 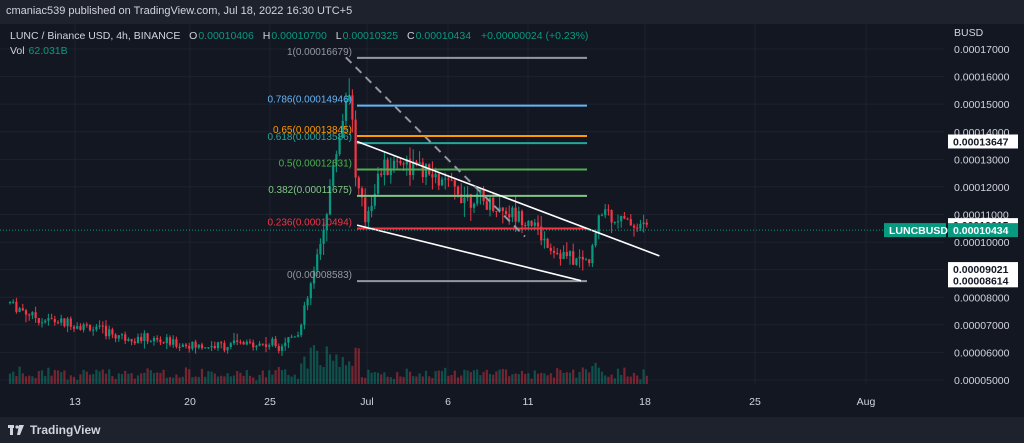 I want to click on legend-close-key: C, so click(x=411, y=36).